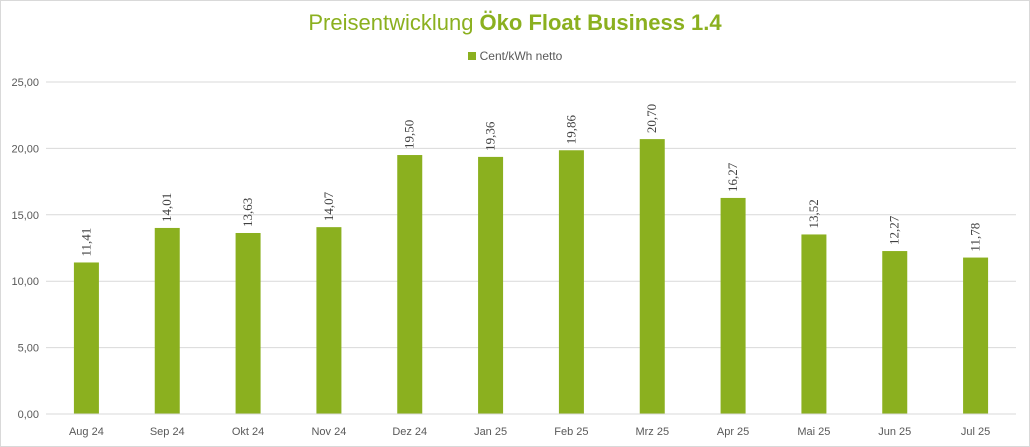 The width and height of the screenshot is (1030, 447). Describe the element at coordinates (166, 207) in the screenshot. I see `data-label: 14,01` at that location.